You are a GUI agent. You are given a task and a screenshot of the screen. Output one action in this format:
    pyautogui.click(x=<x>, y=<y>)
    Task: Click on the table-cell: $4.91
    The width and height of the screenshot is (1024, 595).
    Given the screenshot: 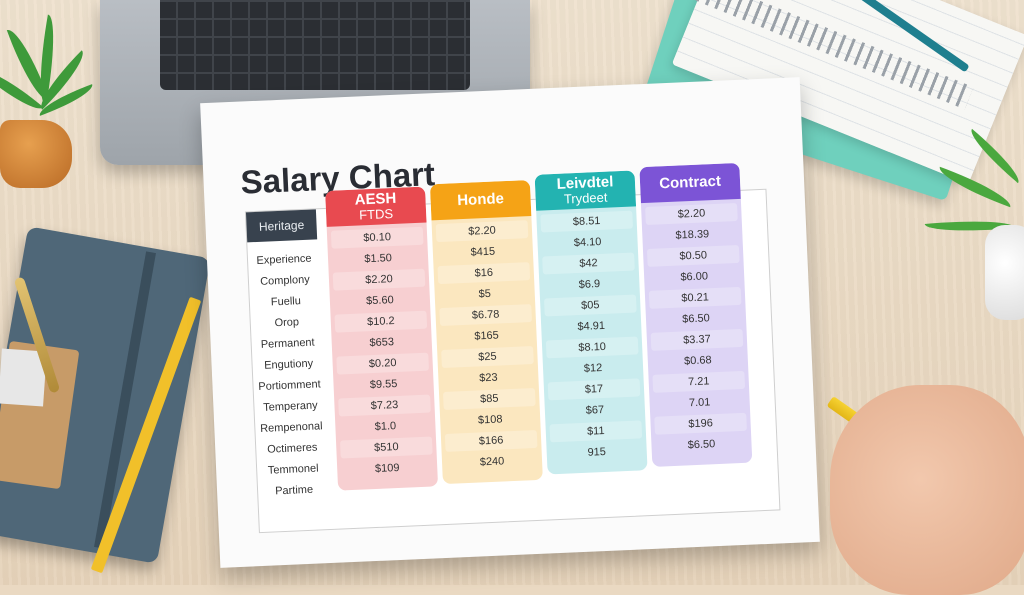 What is the action you would take?
    pyautogui.click(x=591, y=326)
    